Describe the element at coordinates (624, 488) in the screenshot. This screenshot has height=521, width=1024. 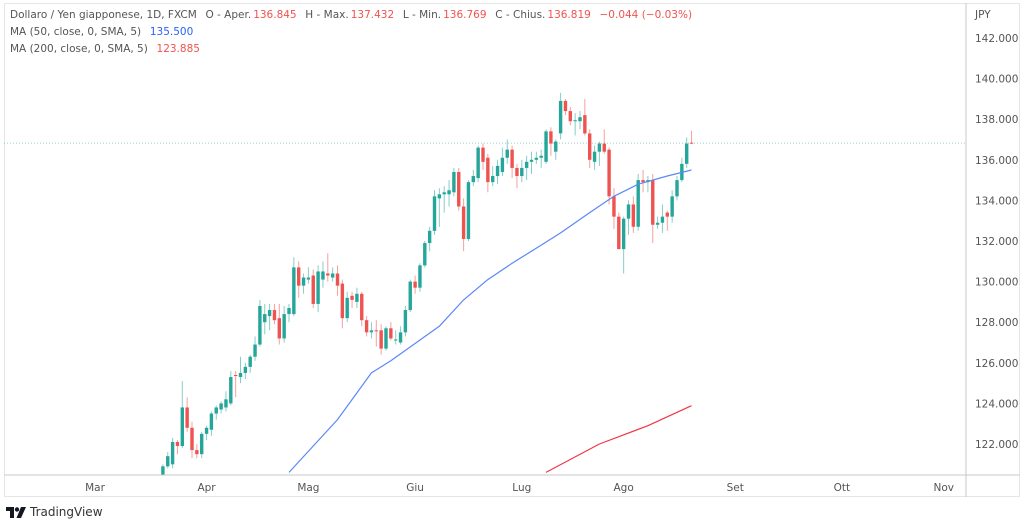
I see `time-tick-label: Ago` at that location.